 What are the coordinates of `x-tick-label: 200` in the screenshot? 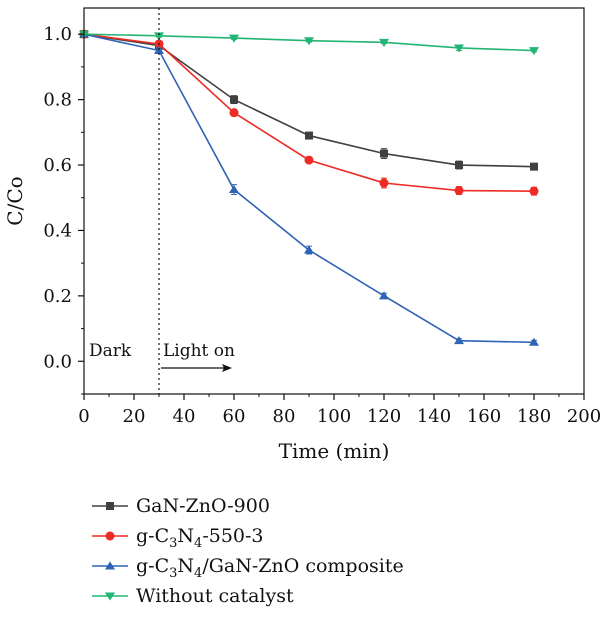 It's located at (583, 416).